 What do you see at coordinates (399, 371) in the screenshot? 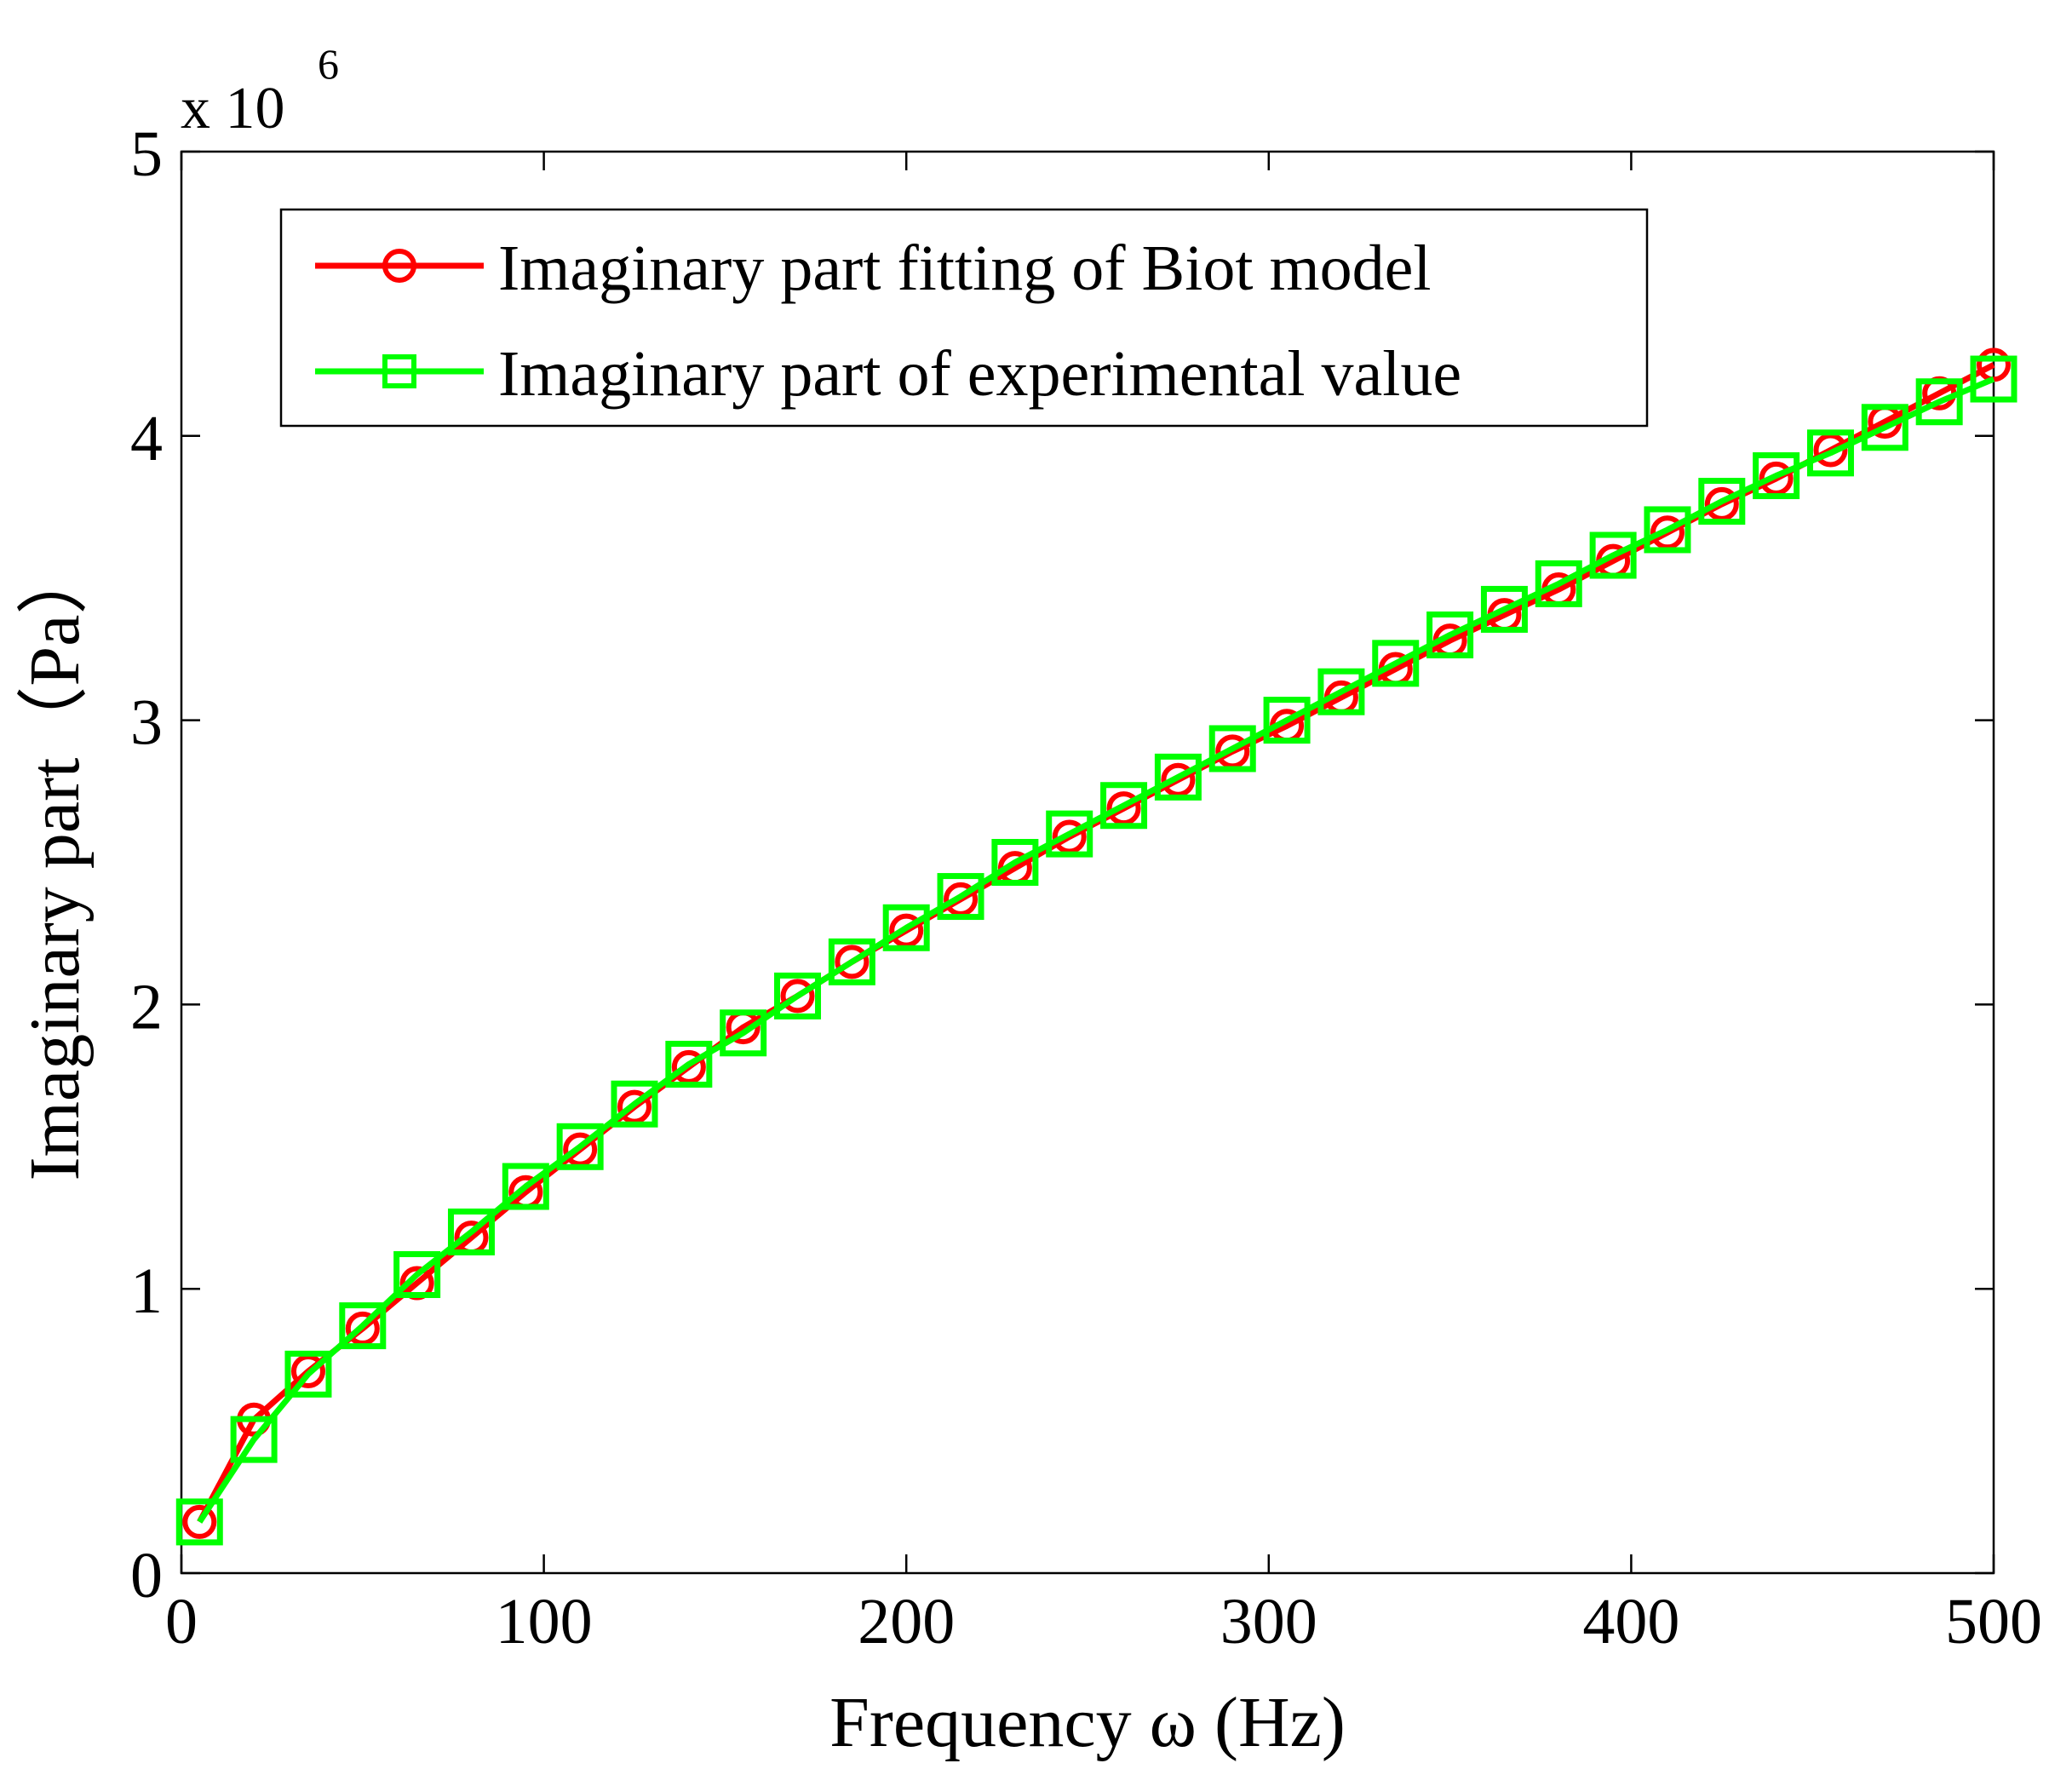
I see `legend-marker-square` at bounding box center [399, 371].